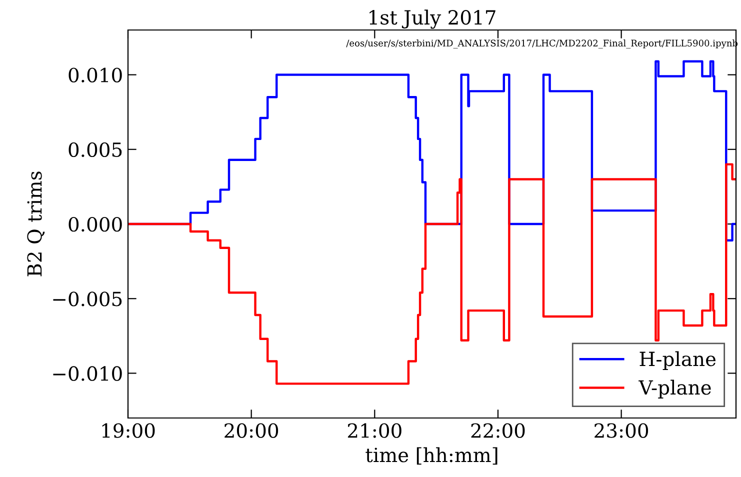 This screenshot has width=741, height=477. What do you see at coordinates (95, 224) in the screenshot?
I see `y-tick-label: 0.000` at bounding box center [95, 224].